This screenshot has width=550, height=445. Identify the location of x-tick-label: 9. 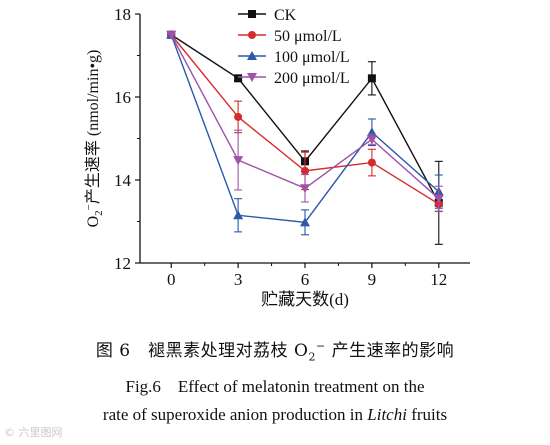
(372, 279).